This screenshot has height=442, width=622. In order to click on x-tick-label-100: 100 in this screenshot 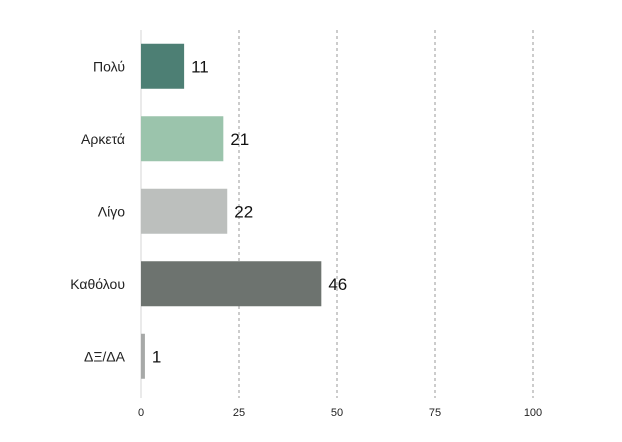, I will do `click(533, 413)`.